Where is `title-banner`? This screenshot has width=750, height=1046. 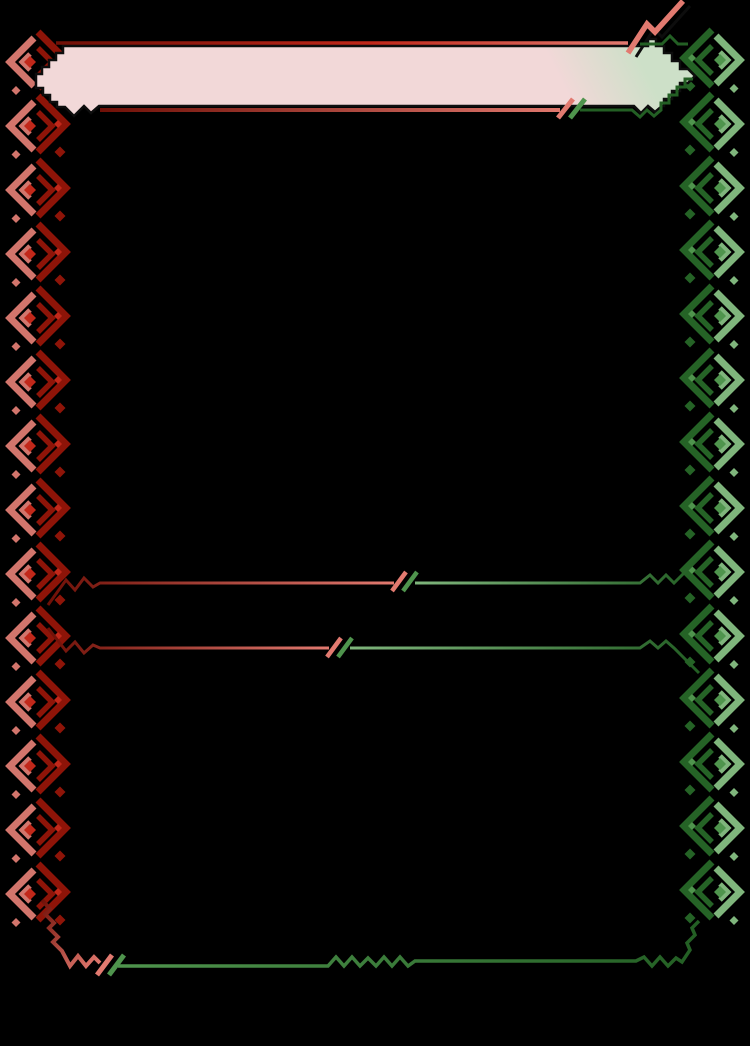 title-banner is located at coordinates (365, 60).